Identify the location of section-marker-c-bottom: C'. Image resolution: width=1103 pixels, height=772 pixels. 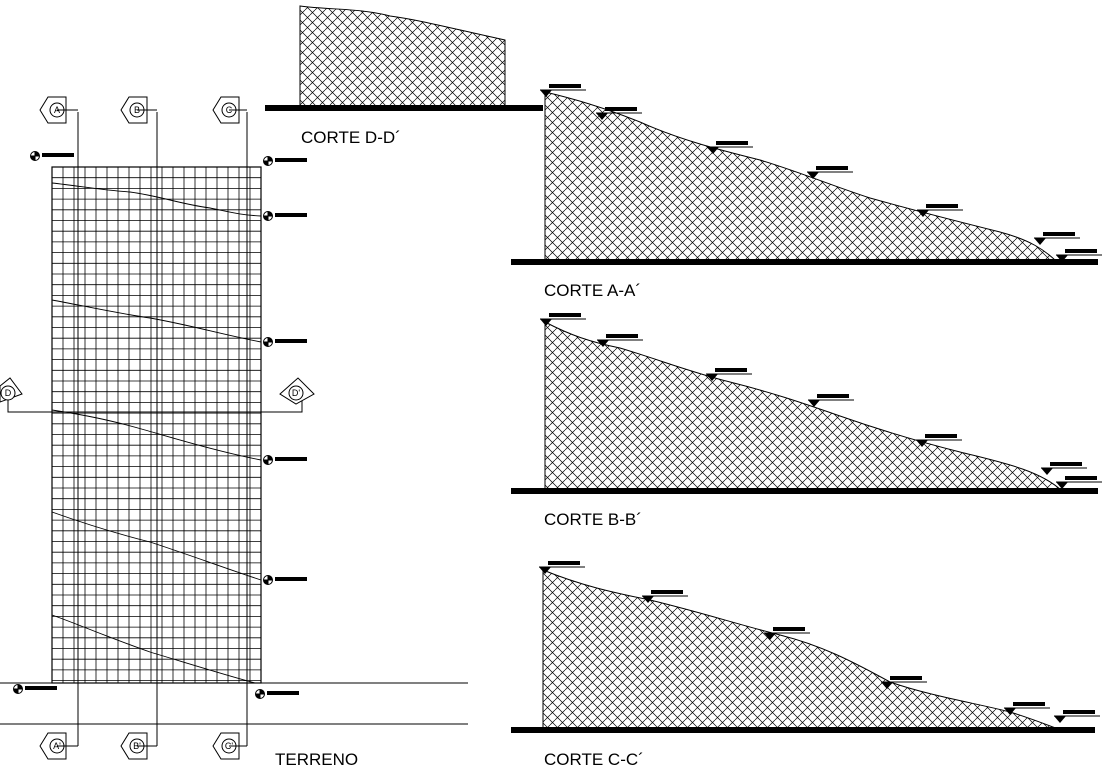
(229, 746).